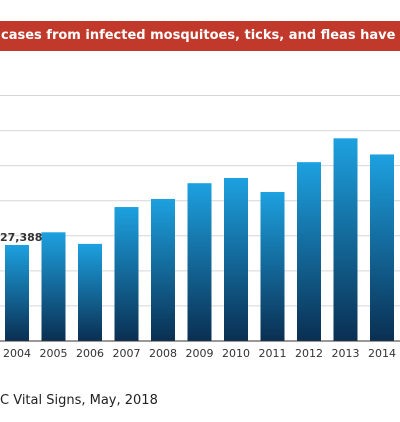  I want to click on x-tick-label: 2009, so click(200, 353).